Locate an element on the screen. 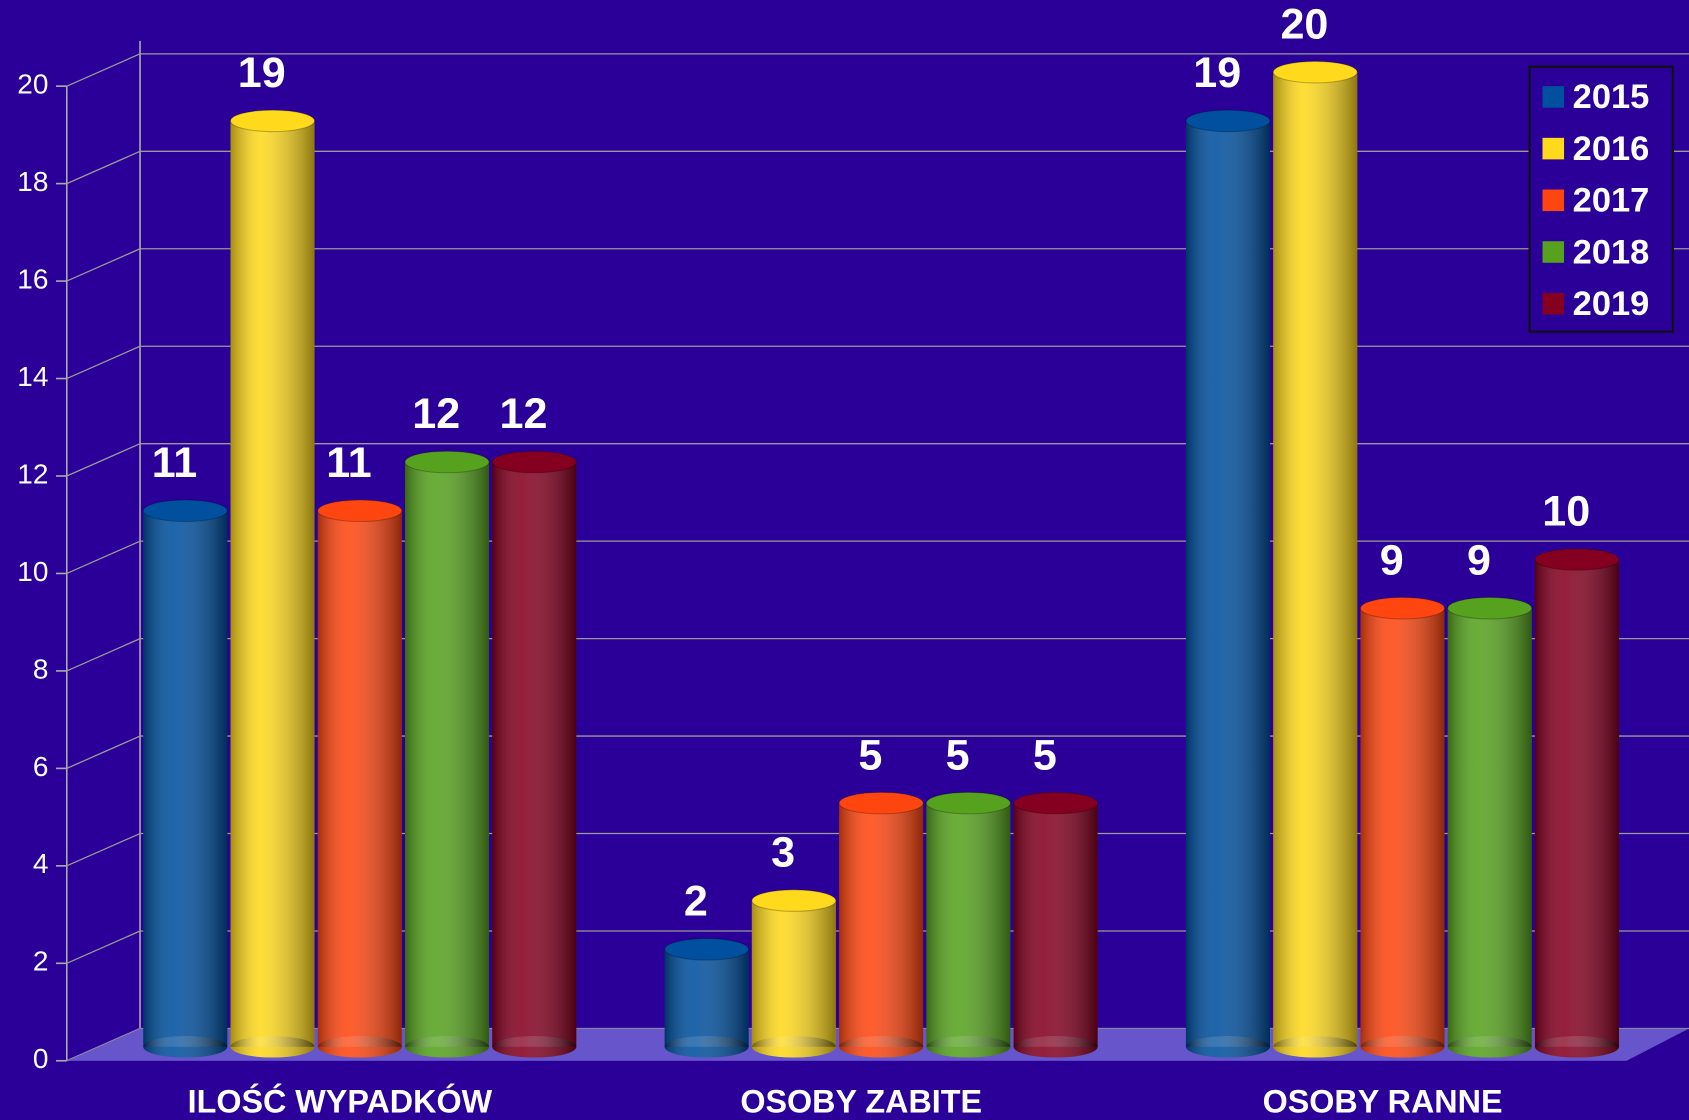 The height and width of the screenshot is (1120, 1689). y-tick-label: 20 is located at coordinates (32, 84).